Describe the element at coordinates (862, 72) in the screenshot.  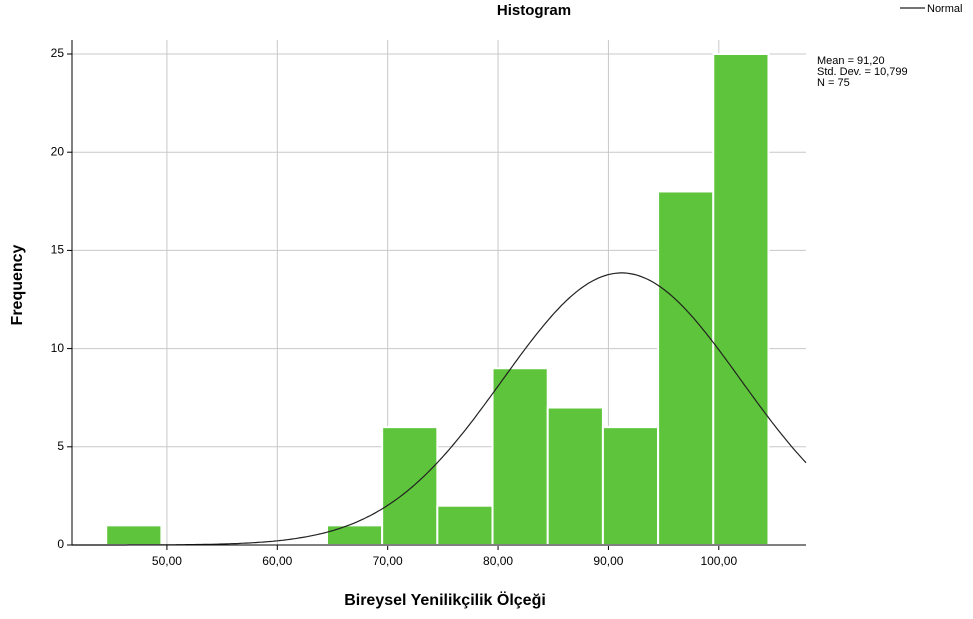
I see `stat-label: Std. Dev. = 10,799` at that location.